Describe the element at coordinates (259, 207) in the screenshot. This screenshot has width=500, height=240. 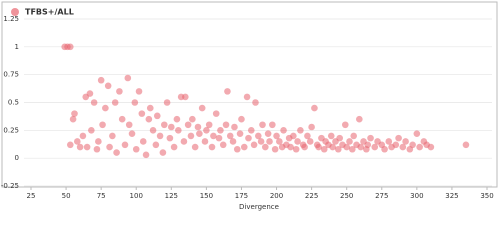
I see `x-axis-label: Divergence` at that location.